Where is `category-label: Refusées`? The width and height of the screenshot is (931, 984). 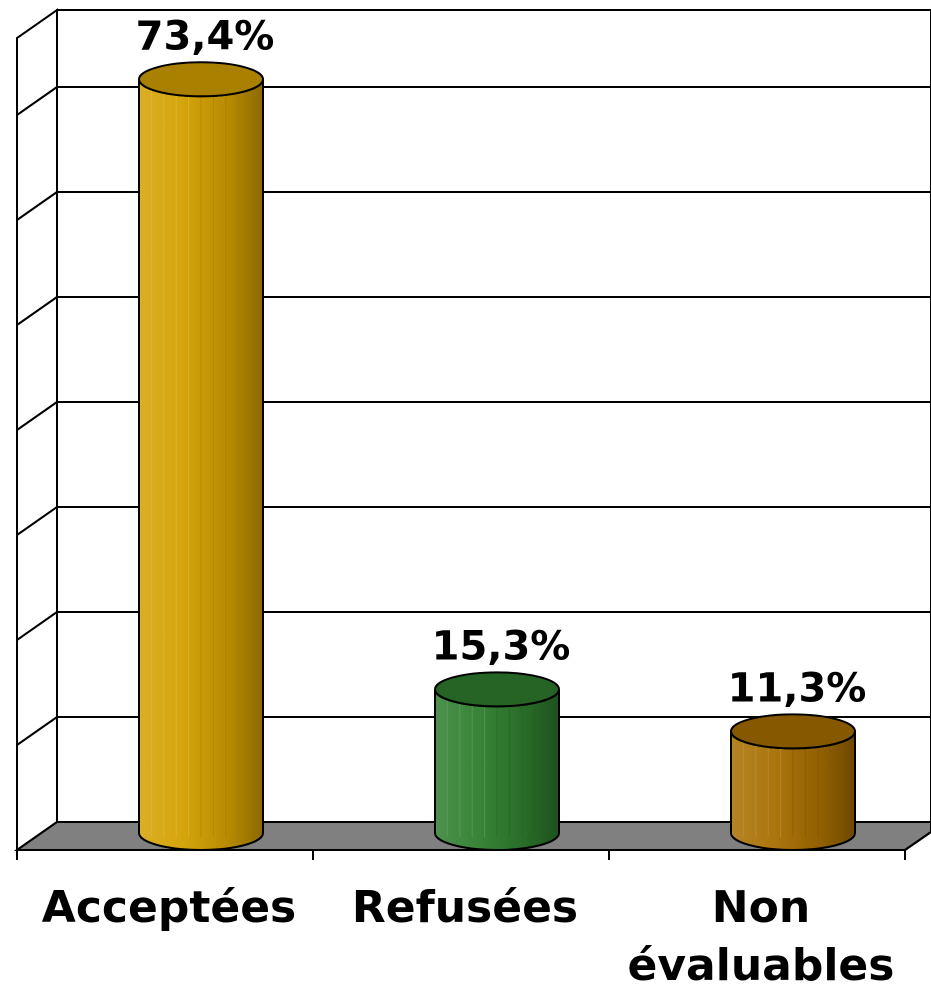 category-label: Refusées is located at coordinates (465, 907).